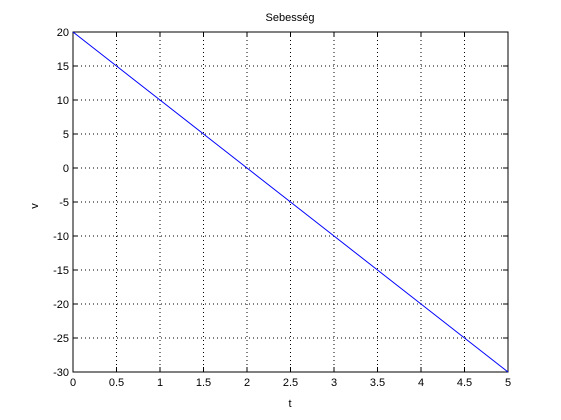 The width and height of the screenshot is (561, 420). I want to click on x-tick-label: 2, so click(247, 383).